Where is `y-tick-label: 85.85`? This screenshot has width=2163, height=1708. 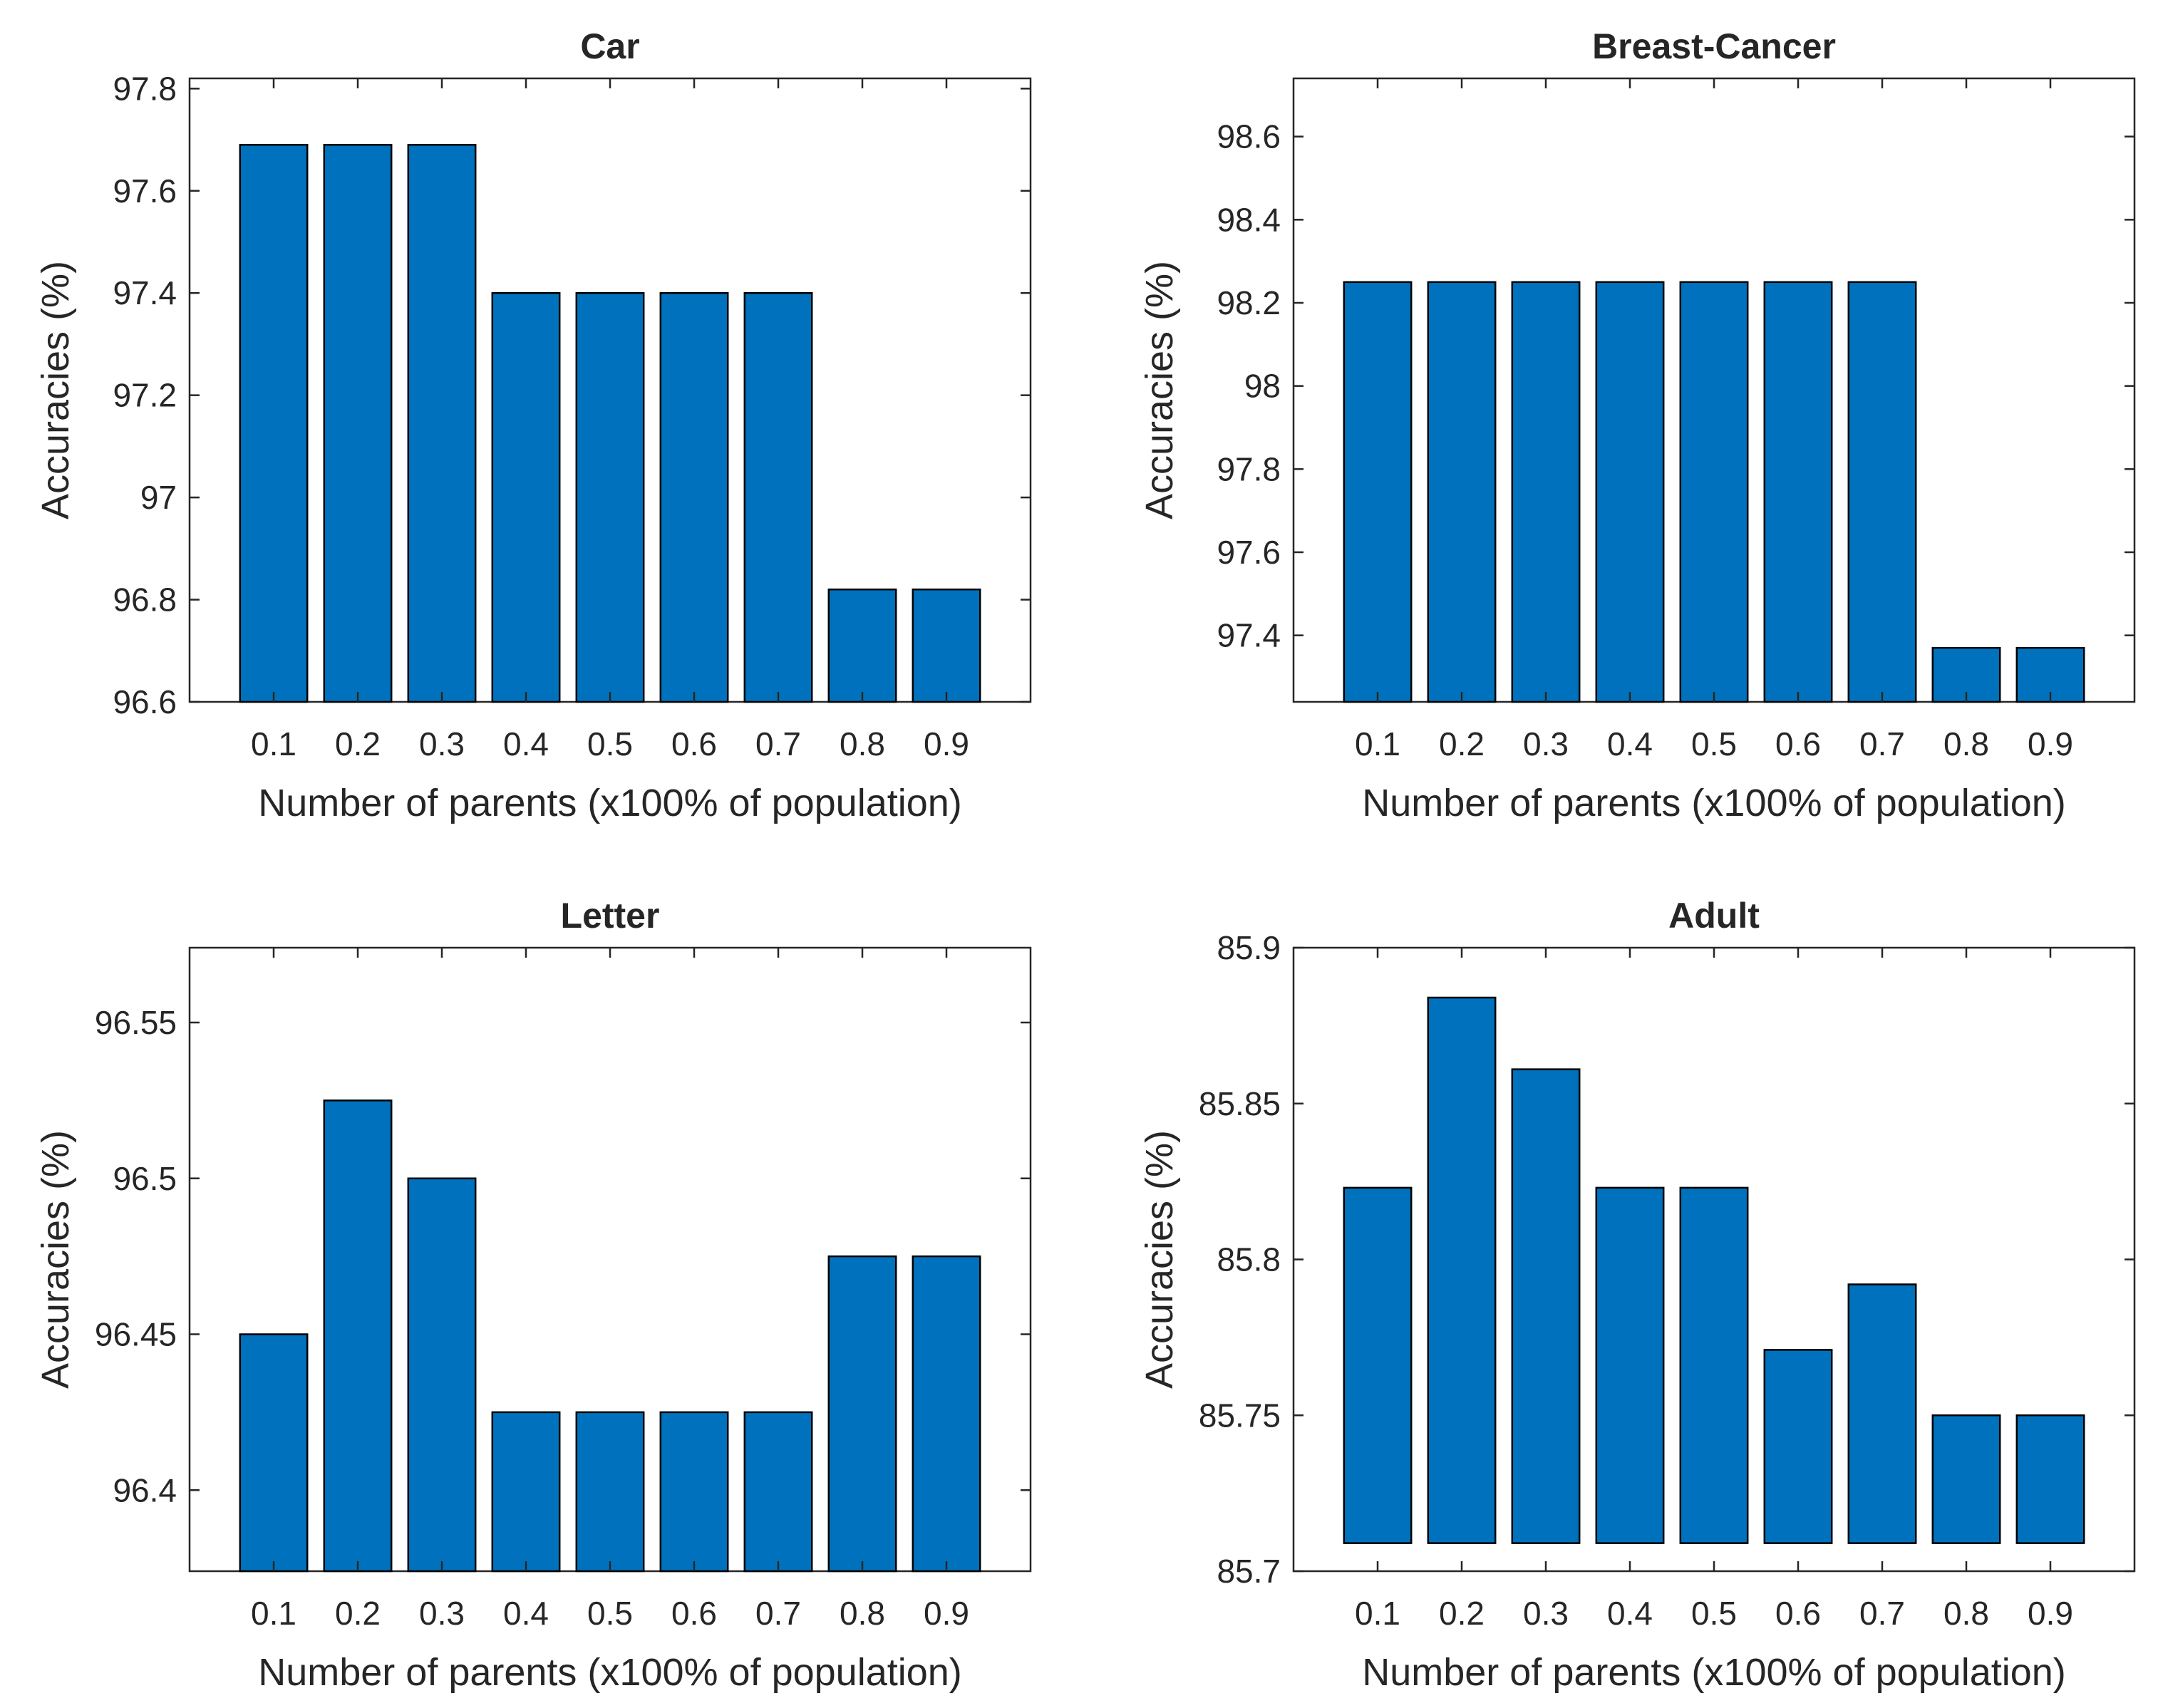
y-tick-label: 85.85 is located at coordinates (1240, 1103).